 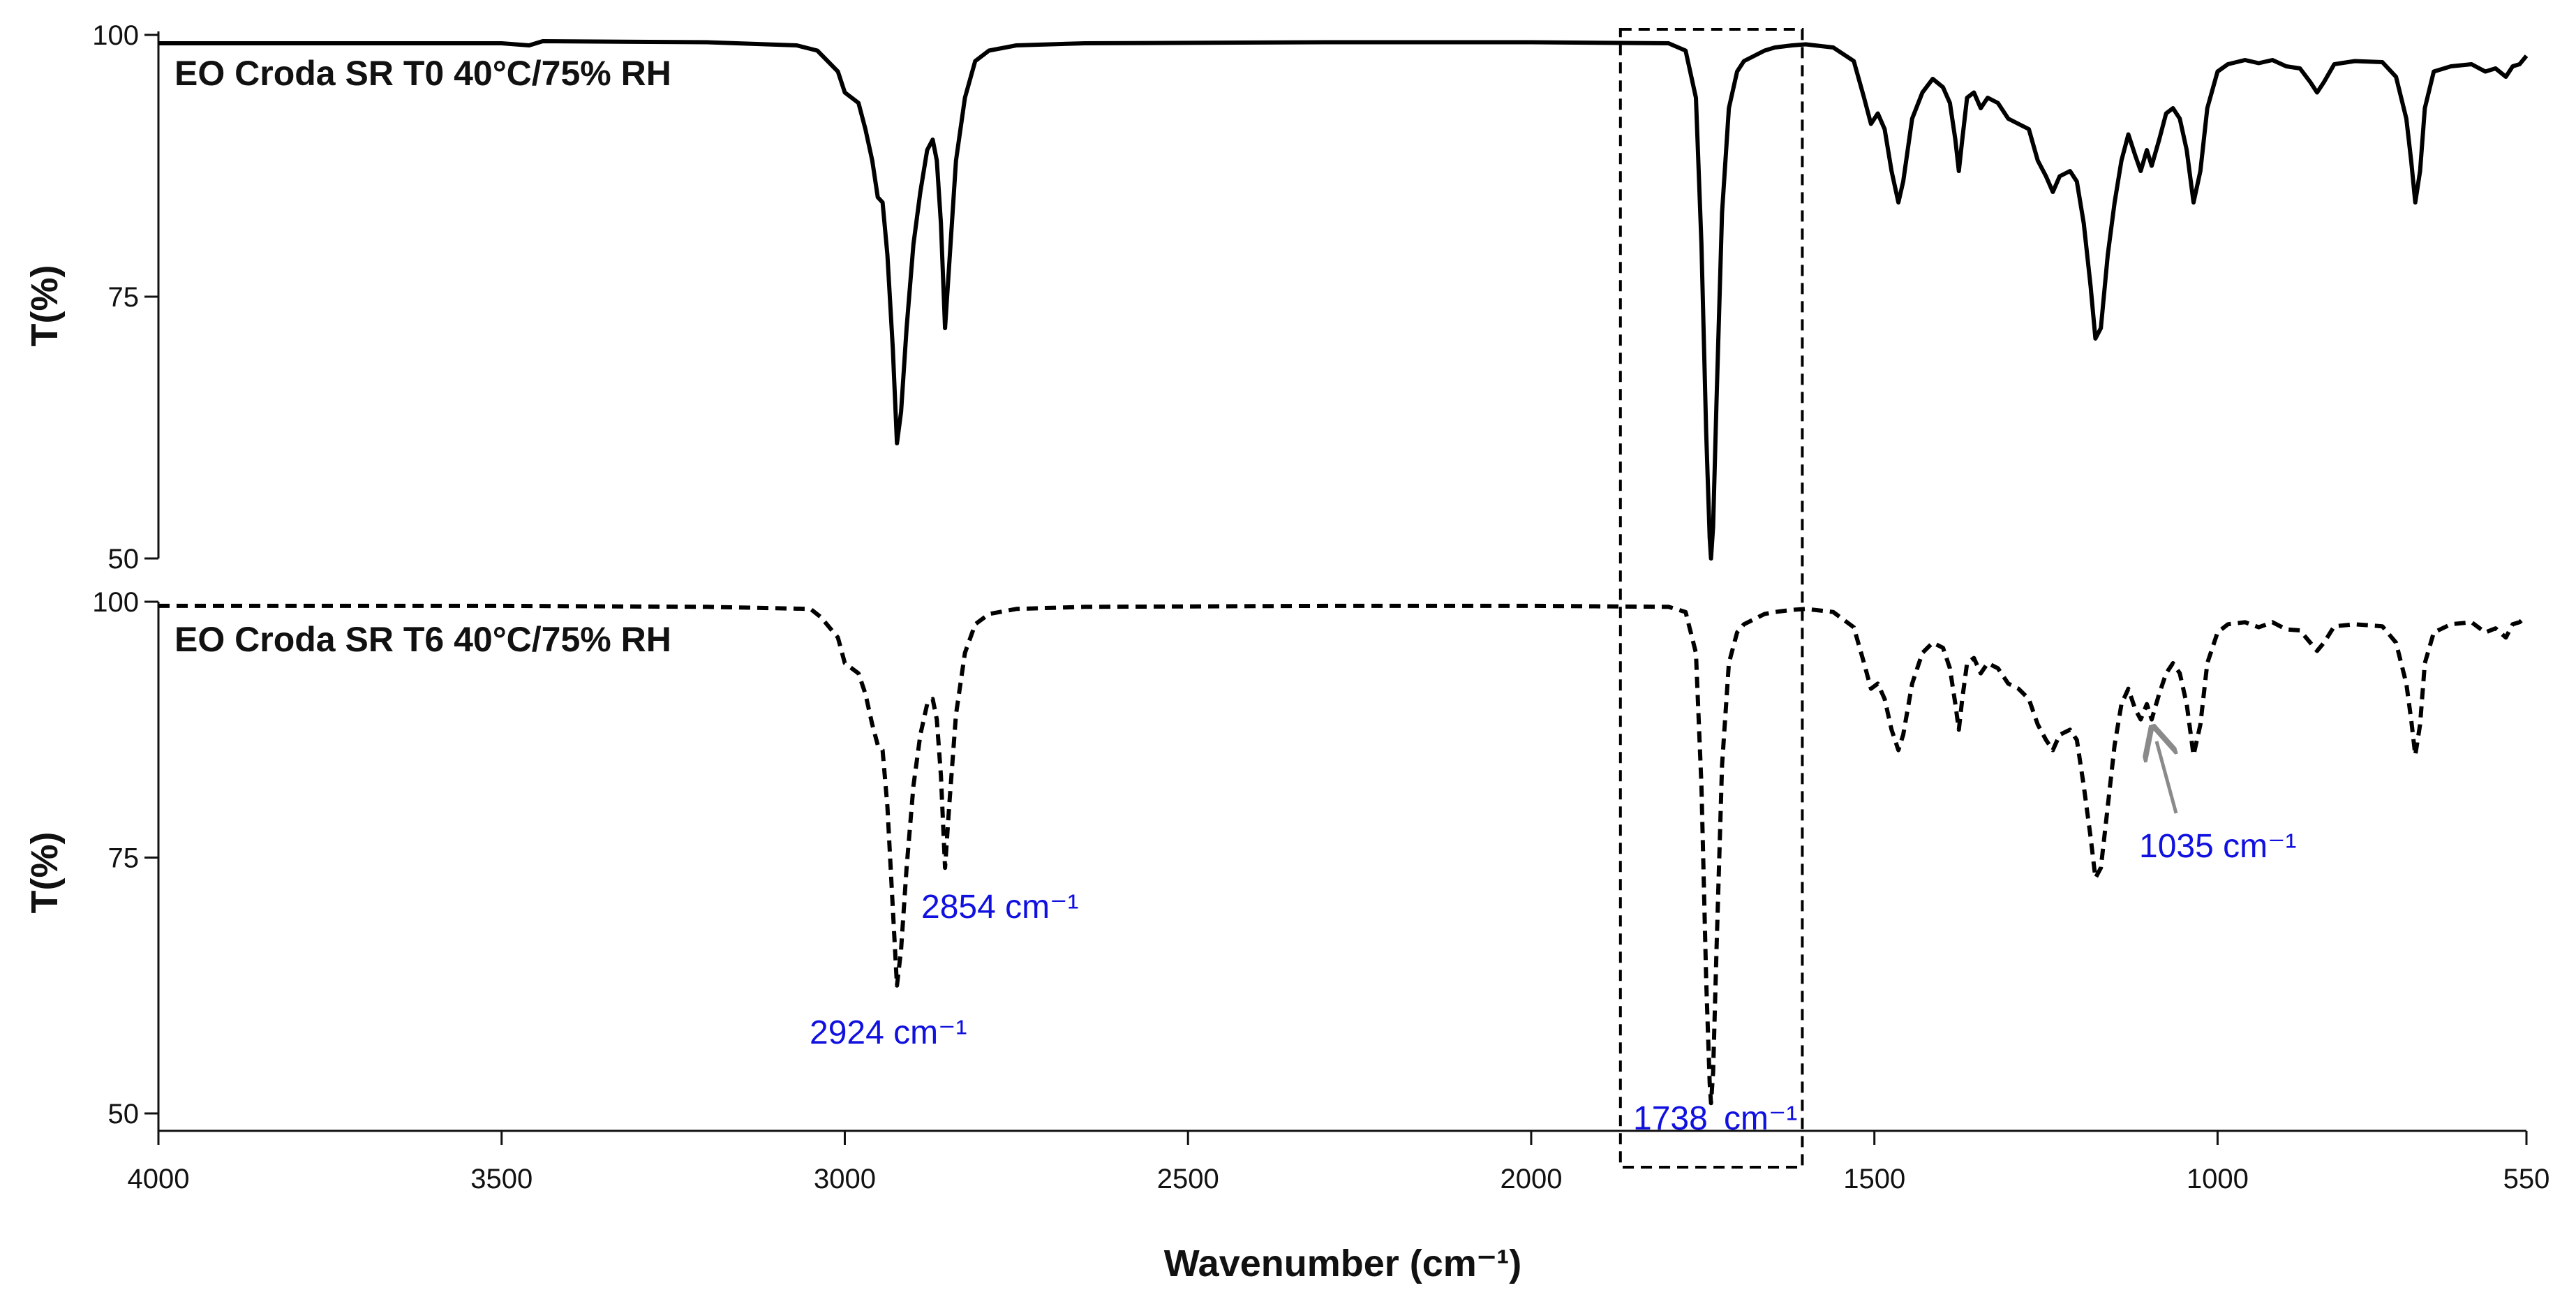 I want to click on x-tick-label-4000: 4000, so click(x=159, y=1179).